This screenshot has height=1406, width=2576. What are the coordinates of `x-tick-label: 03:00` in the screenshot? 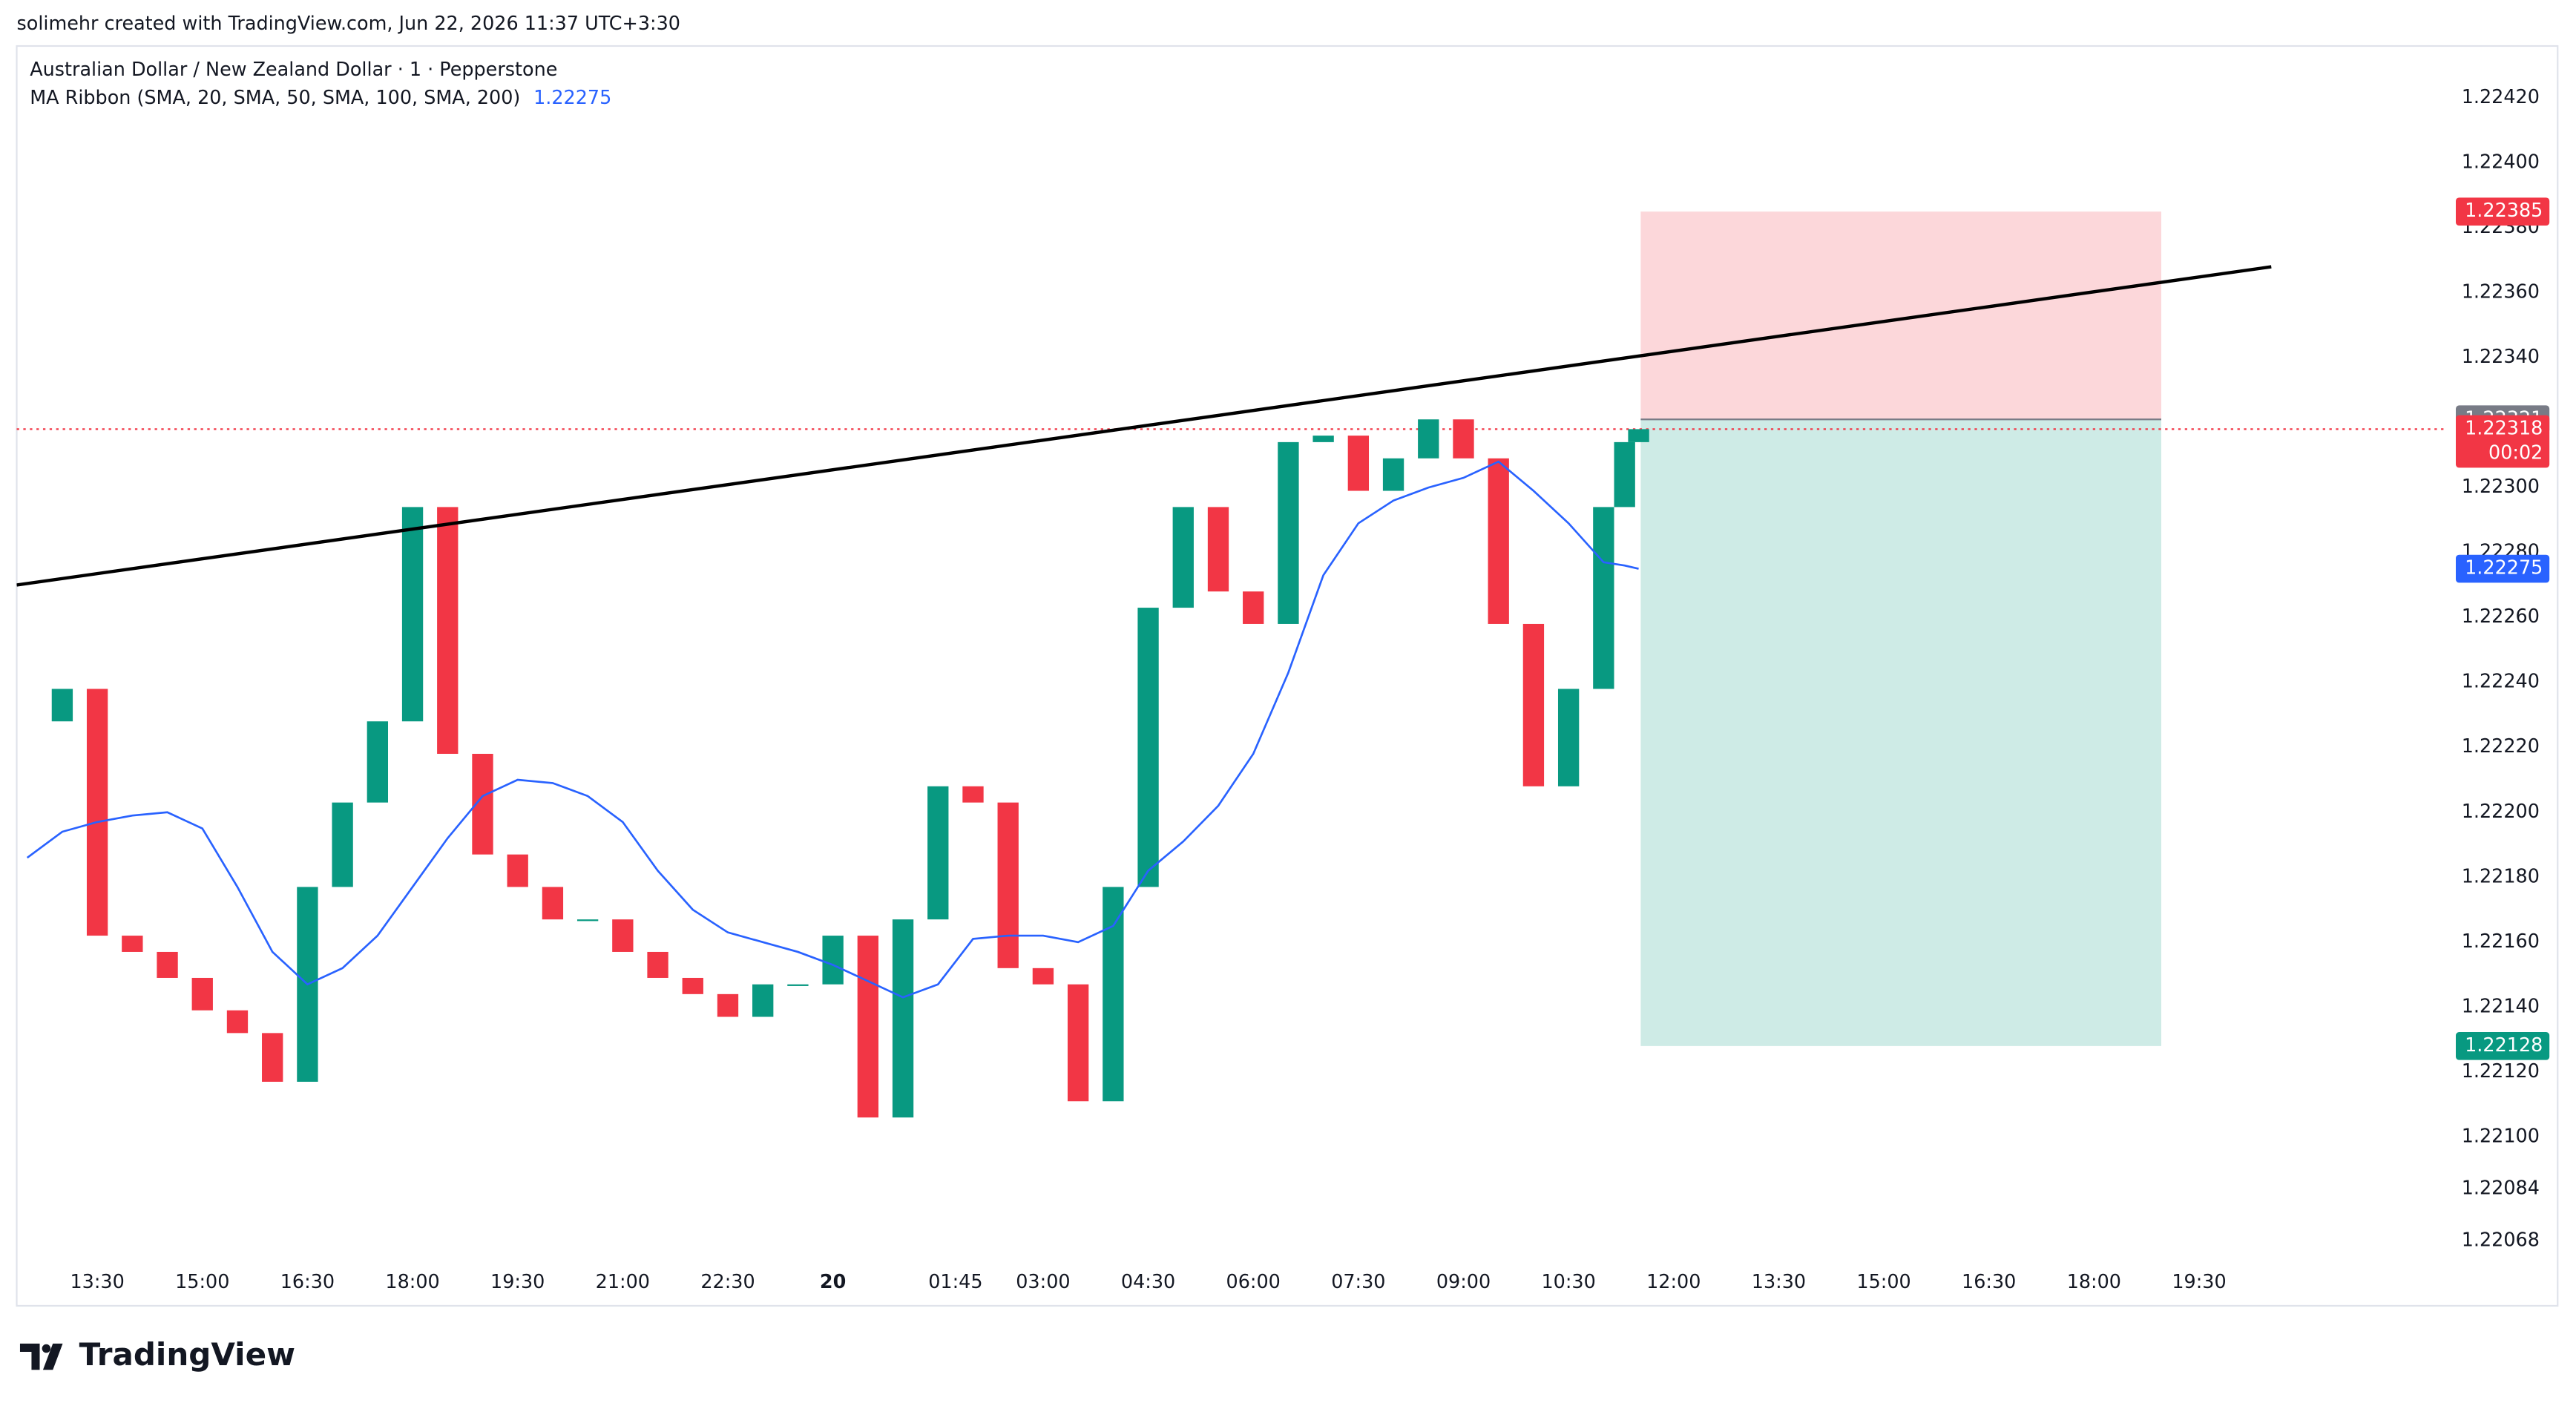 It's located at (1043, 1282).